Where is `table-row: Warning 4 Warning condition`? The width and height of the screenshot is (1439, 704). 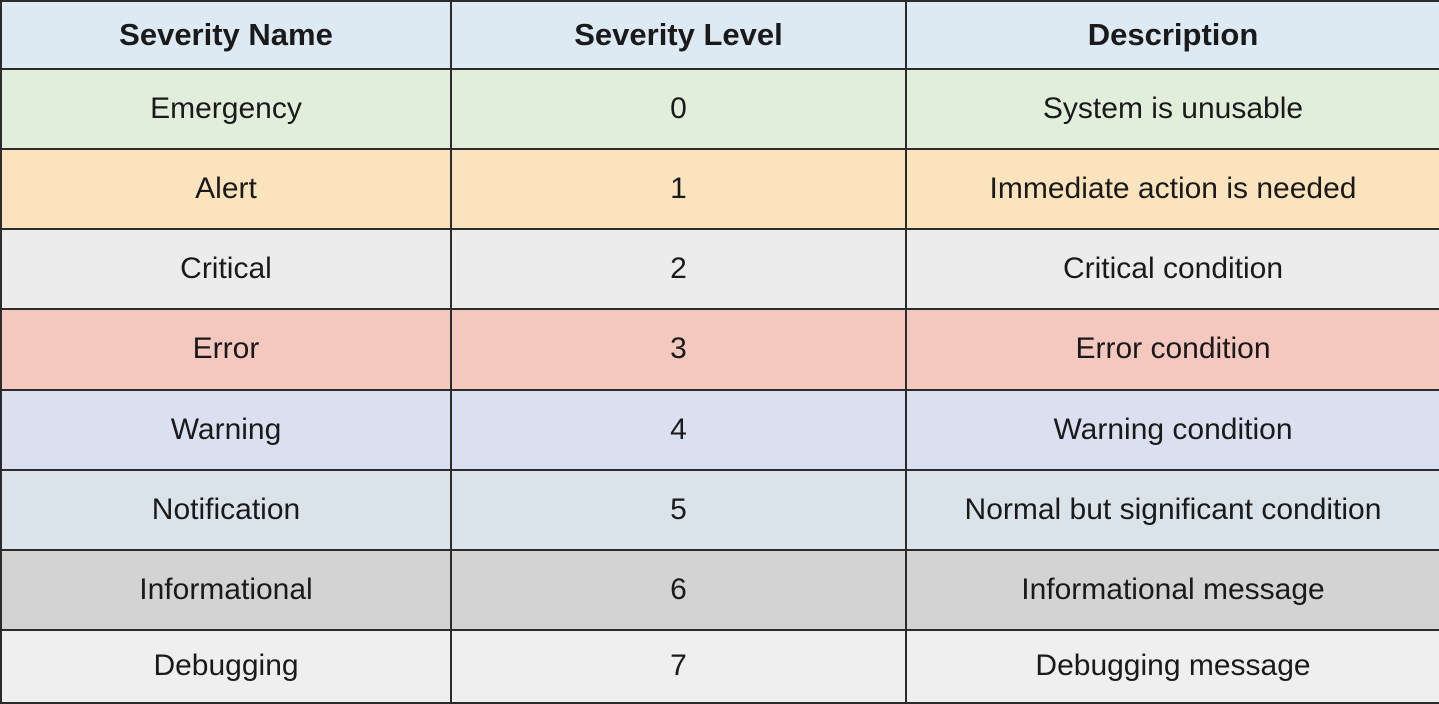
table-row: Warning 4 Warning condition is located at coordinates (719, 429).